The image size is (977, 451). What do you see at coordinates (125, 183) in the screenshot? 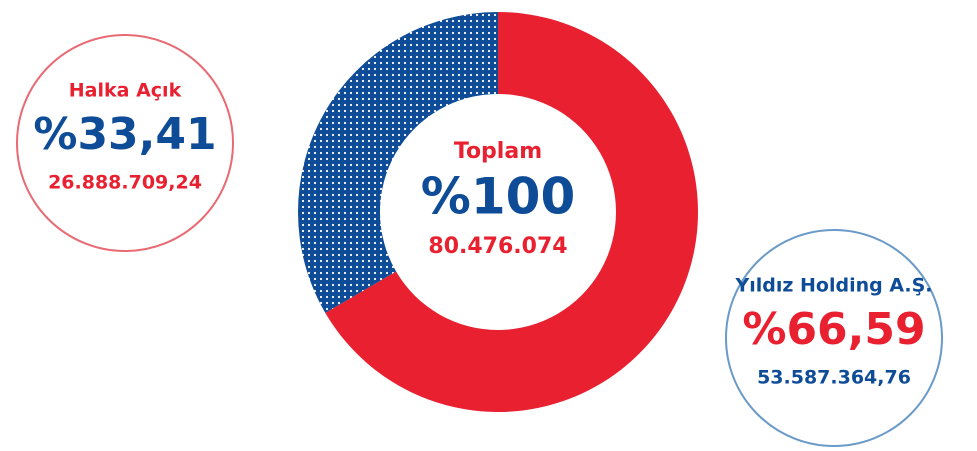
I see `amount-label: 26.888.709,24` at bounding box center [125, 183].